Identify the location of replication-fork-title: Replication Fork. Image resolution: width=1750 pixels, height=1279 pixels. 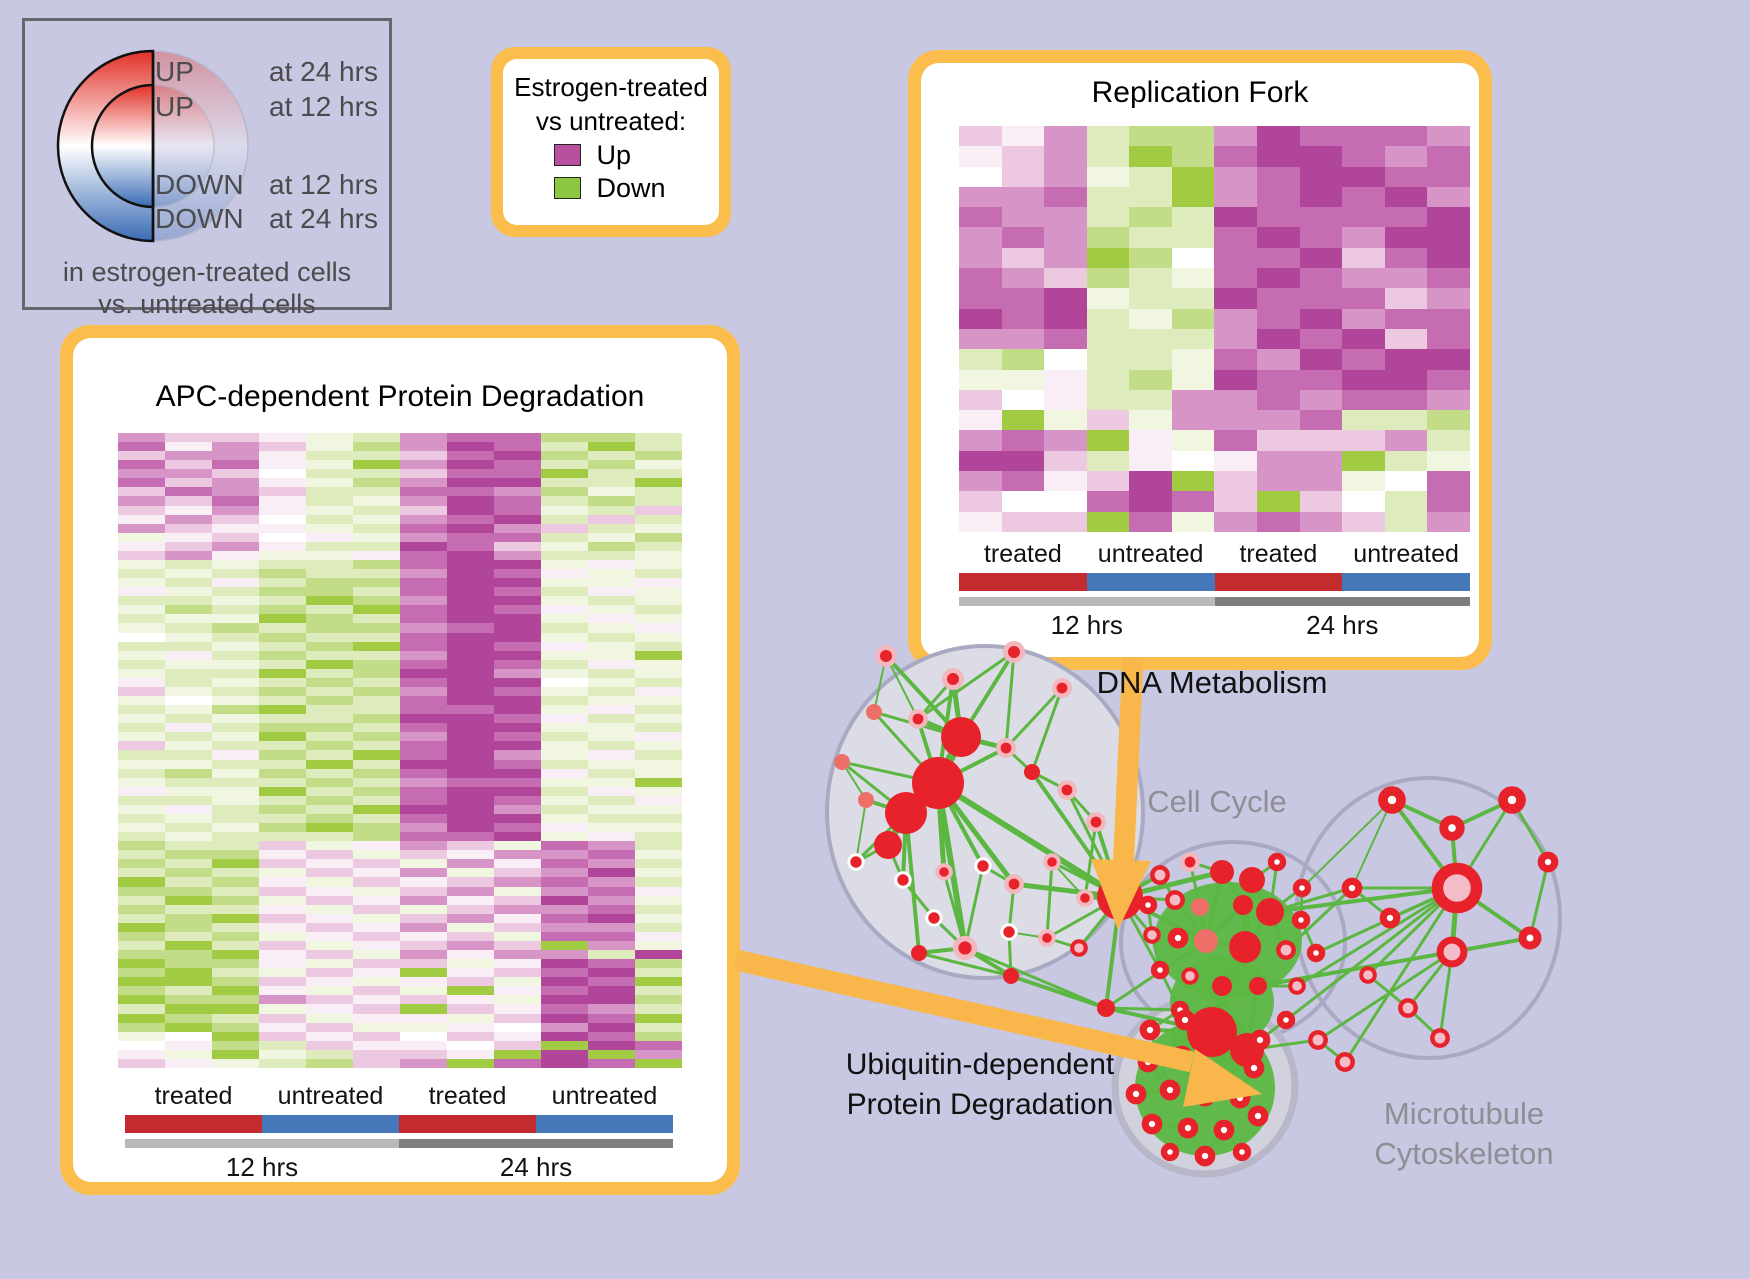
(1200, 92).